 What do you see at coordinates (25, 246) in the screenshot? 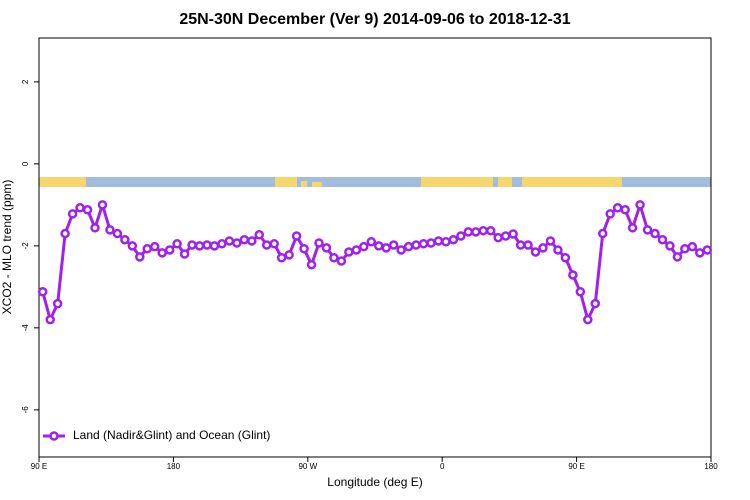
I see `y-tick-label: -2` at bounding box center [25, 246].